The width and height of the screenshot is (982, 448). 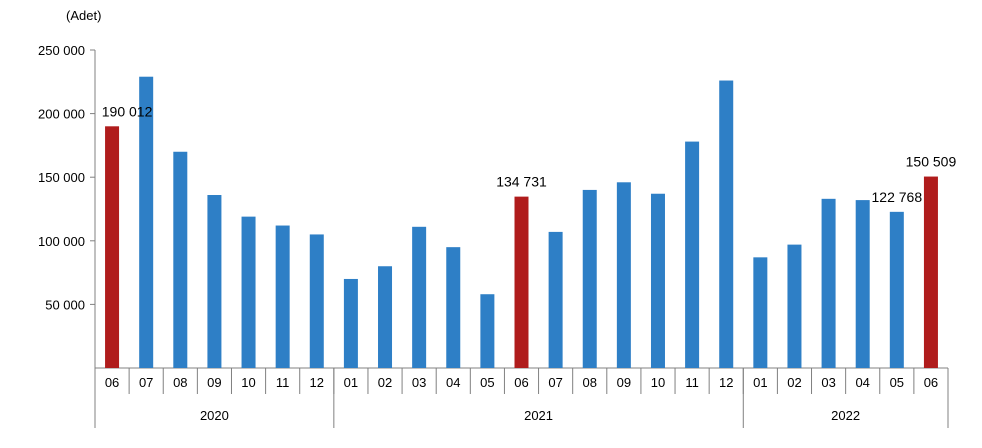 I want to click on y-tick-label: 150 000, so click(x=61, y=177).